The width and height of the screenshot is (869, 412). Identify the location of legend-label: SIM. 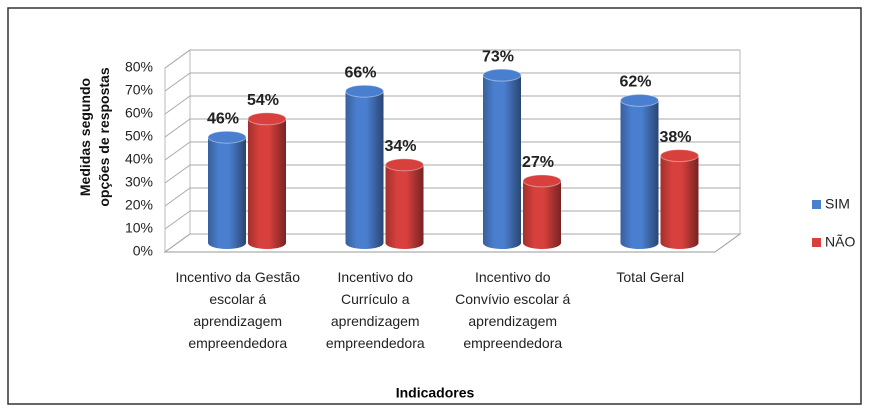
(837, 204).